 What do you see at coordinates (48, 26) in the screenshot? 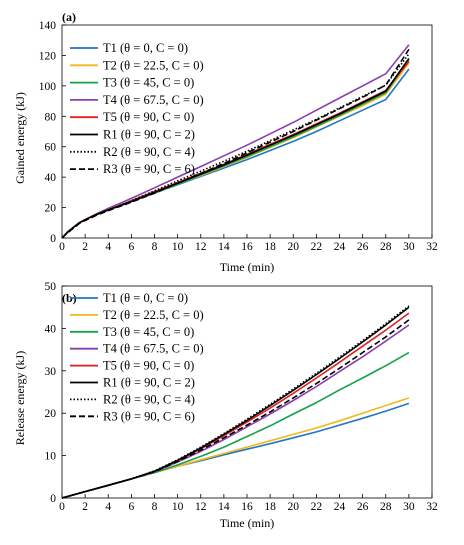
I see `y-tick-label: 140` at bounding box center [48, 26].